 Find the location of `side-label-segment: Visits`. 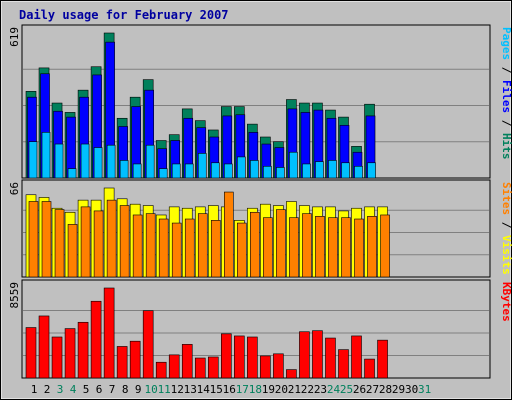

side-label-segment: Visits is located at coordinates (506, 255).